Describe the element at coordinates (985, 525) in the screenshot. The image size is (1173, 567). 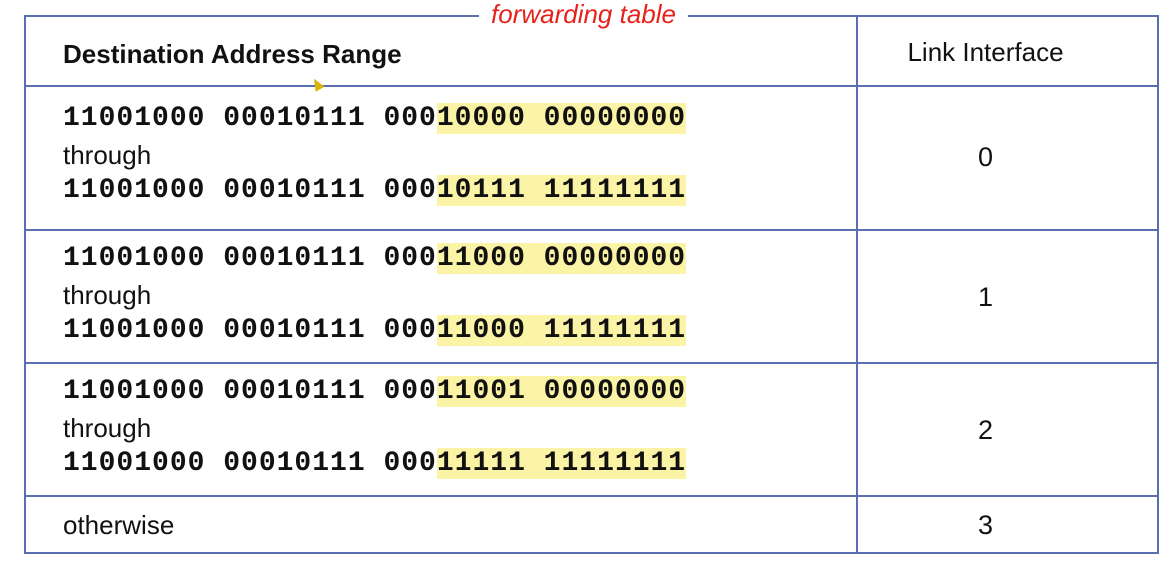
I see `link-interface-value: 3` at that location.